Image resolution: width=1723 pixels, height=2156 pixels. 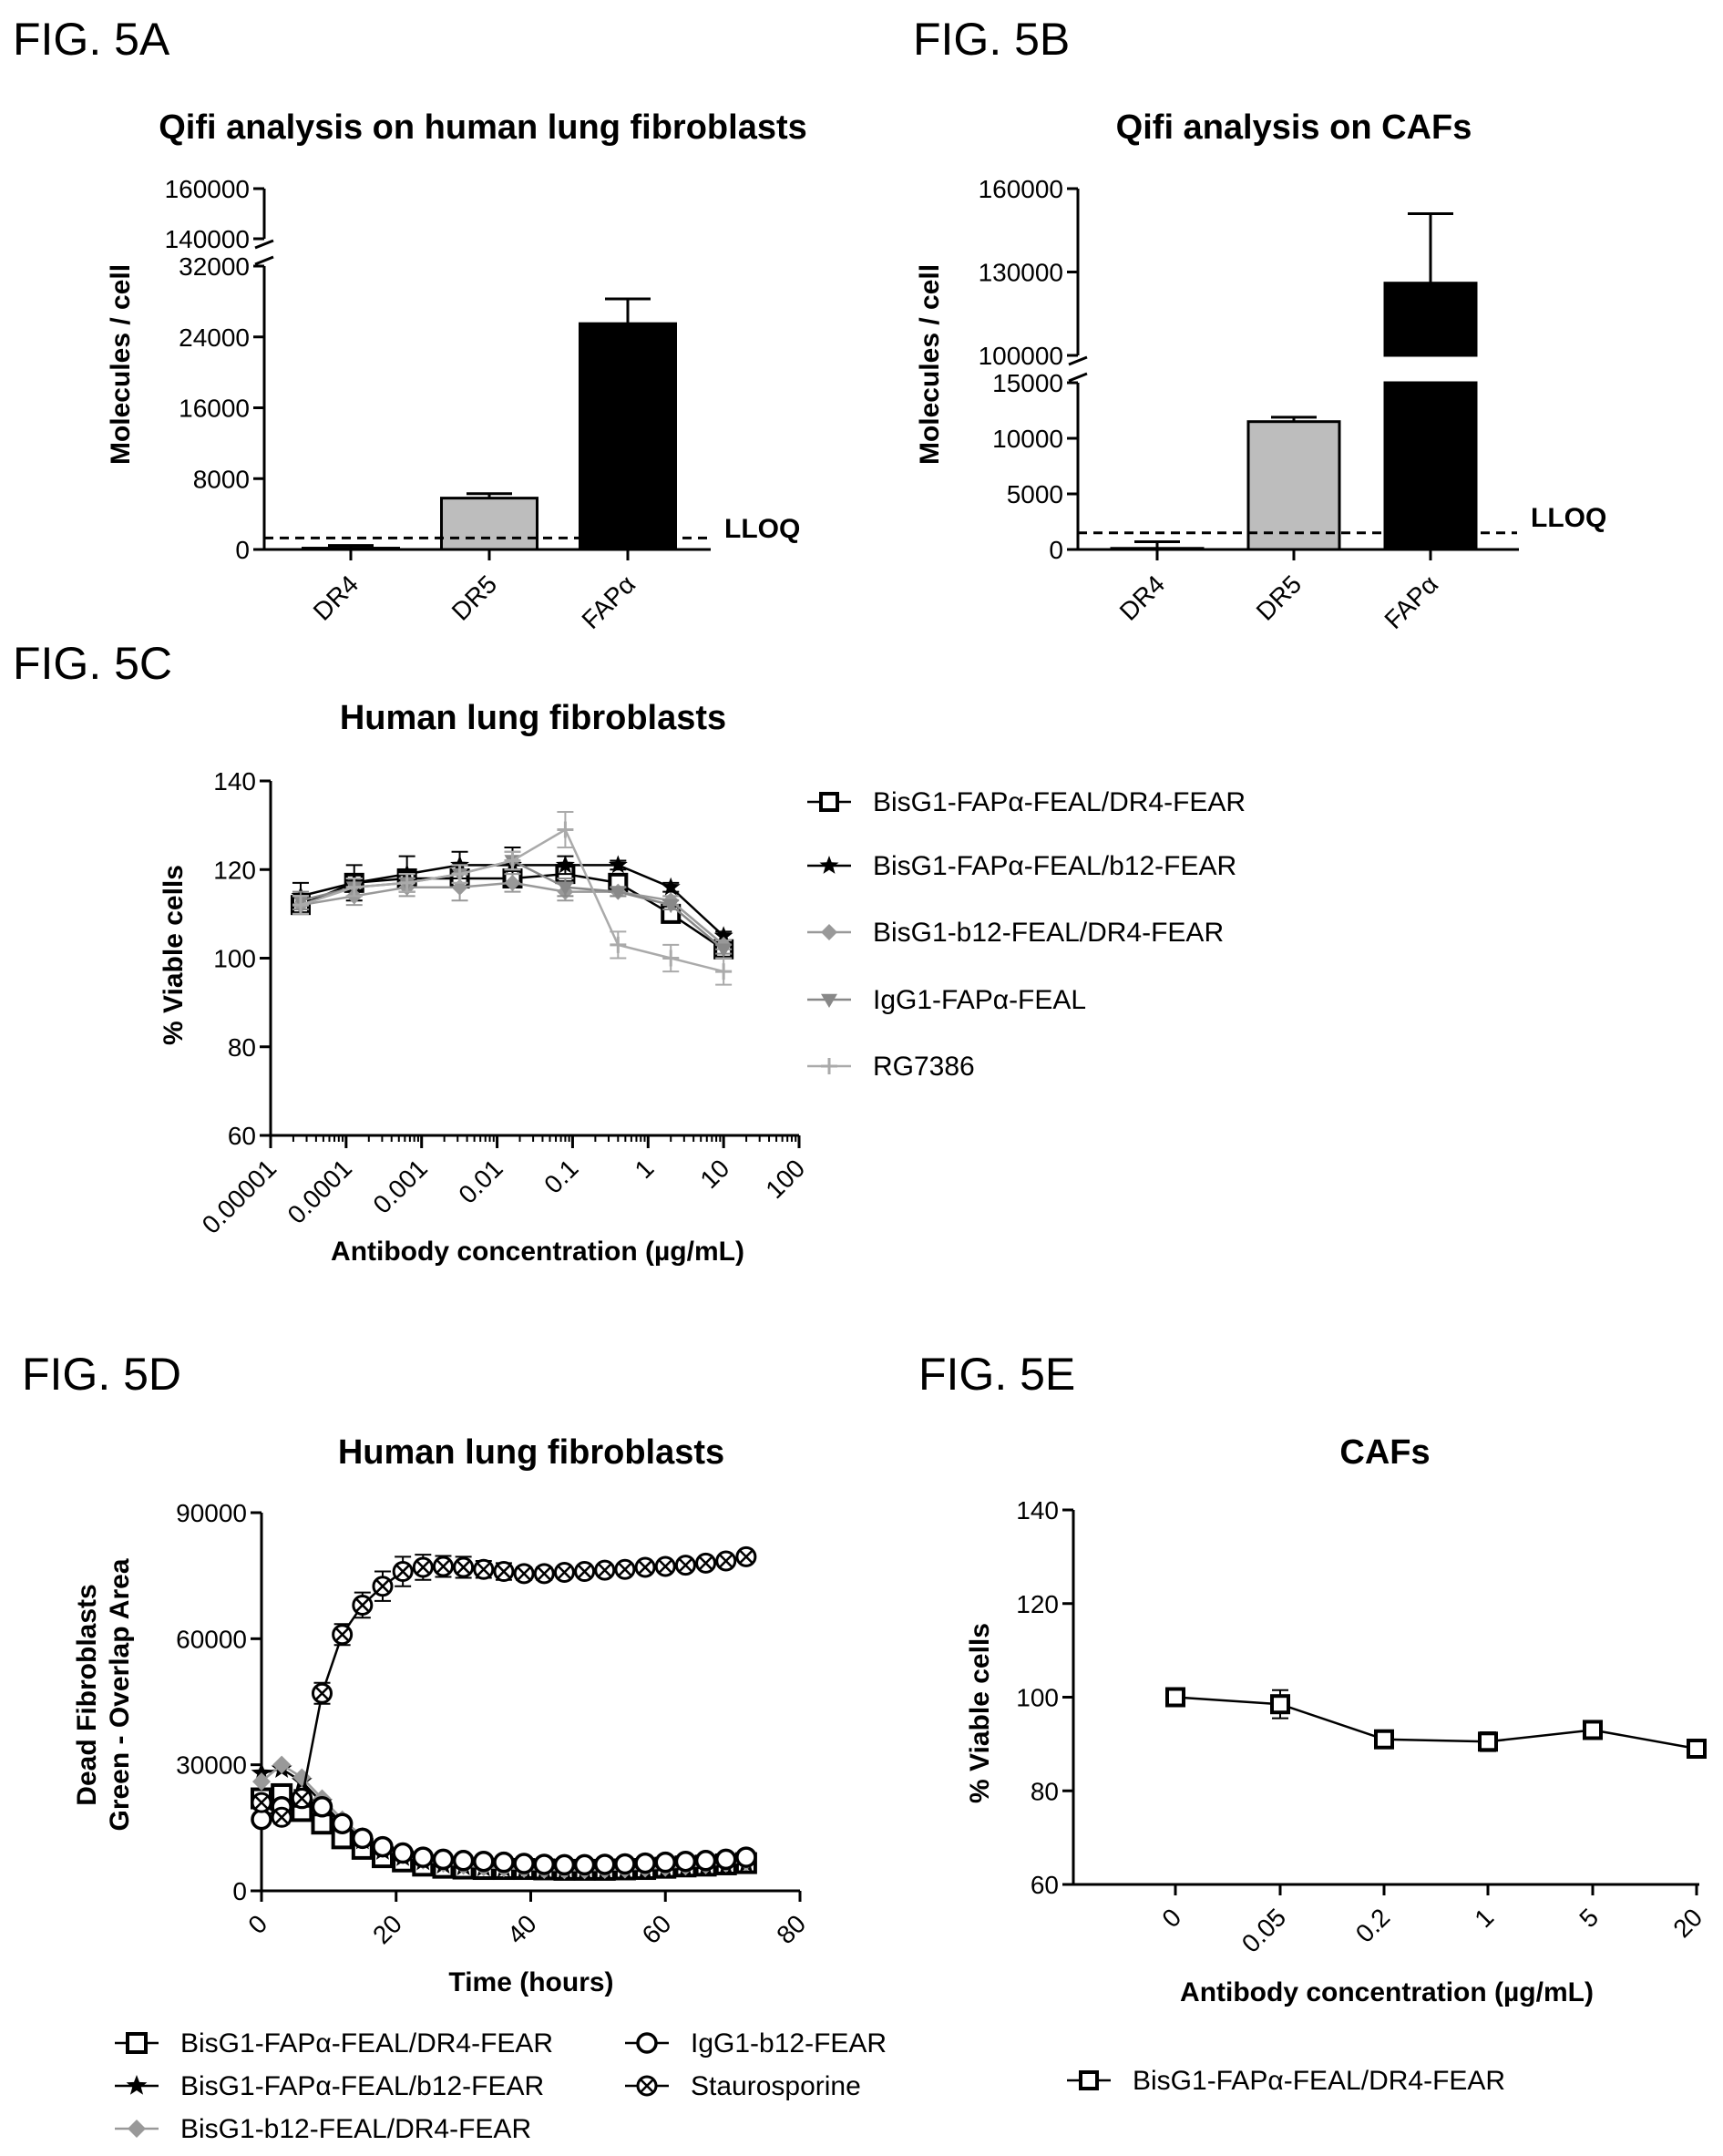 I want to click on chart-title: Qifi analysis on CAFs, so click(x=1294, y=127).